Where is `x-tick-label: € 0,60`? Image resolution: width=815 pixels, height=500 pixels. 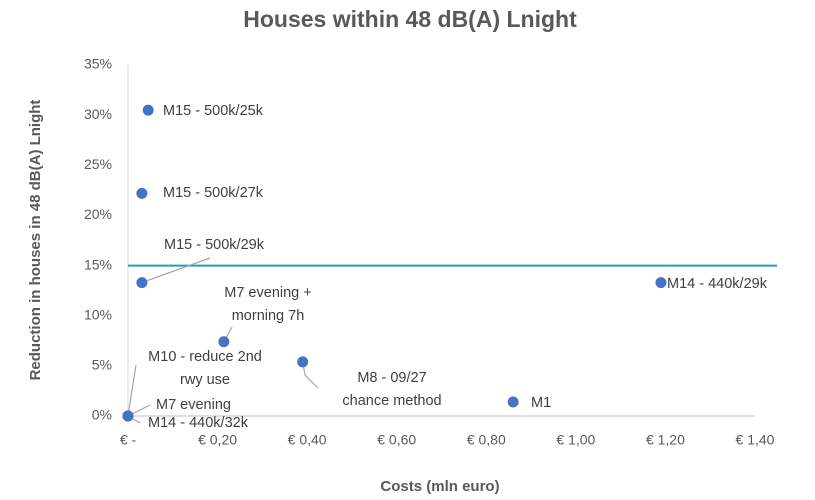
x-tick-label: € 0,60 is located at coordinates (396, 440).